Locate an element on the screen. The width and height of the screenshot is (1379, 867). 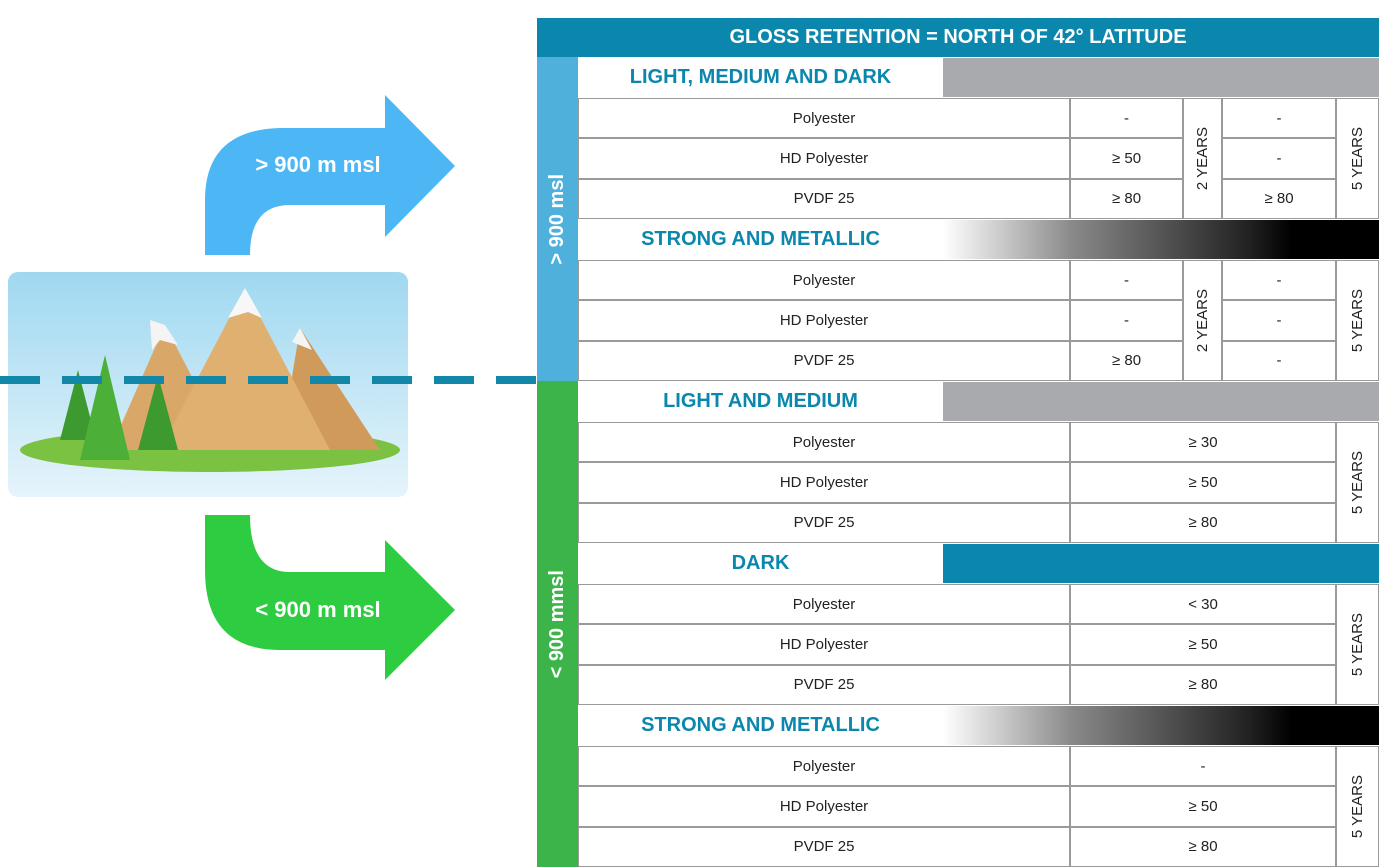
zone-band: < 900 mmsl is located at coordinates (557, 623).